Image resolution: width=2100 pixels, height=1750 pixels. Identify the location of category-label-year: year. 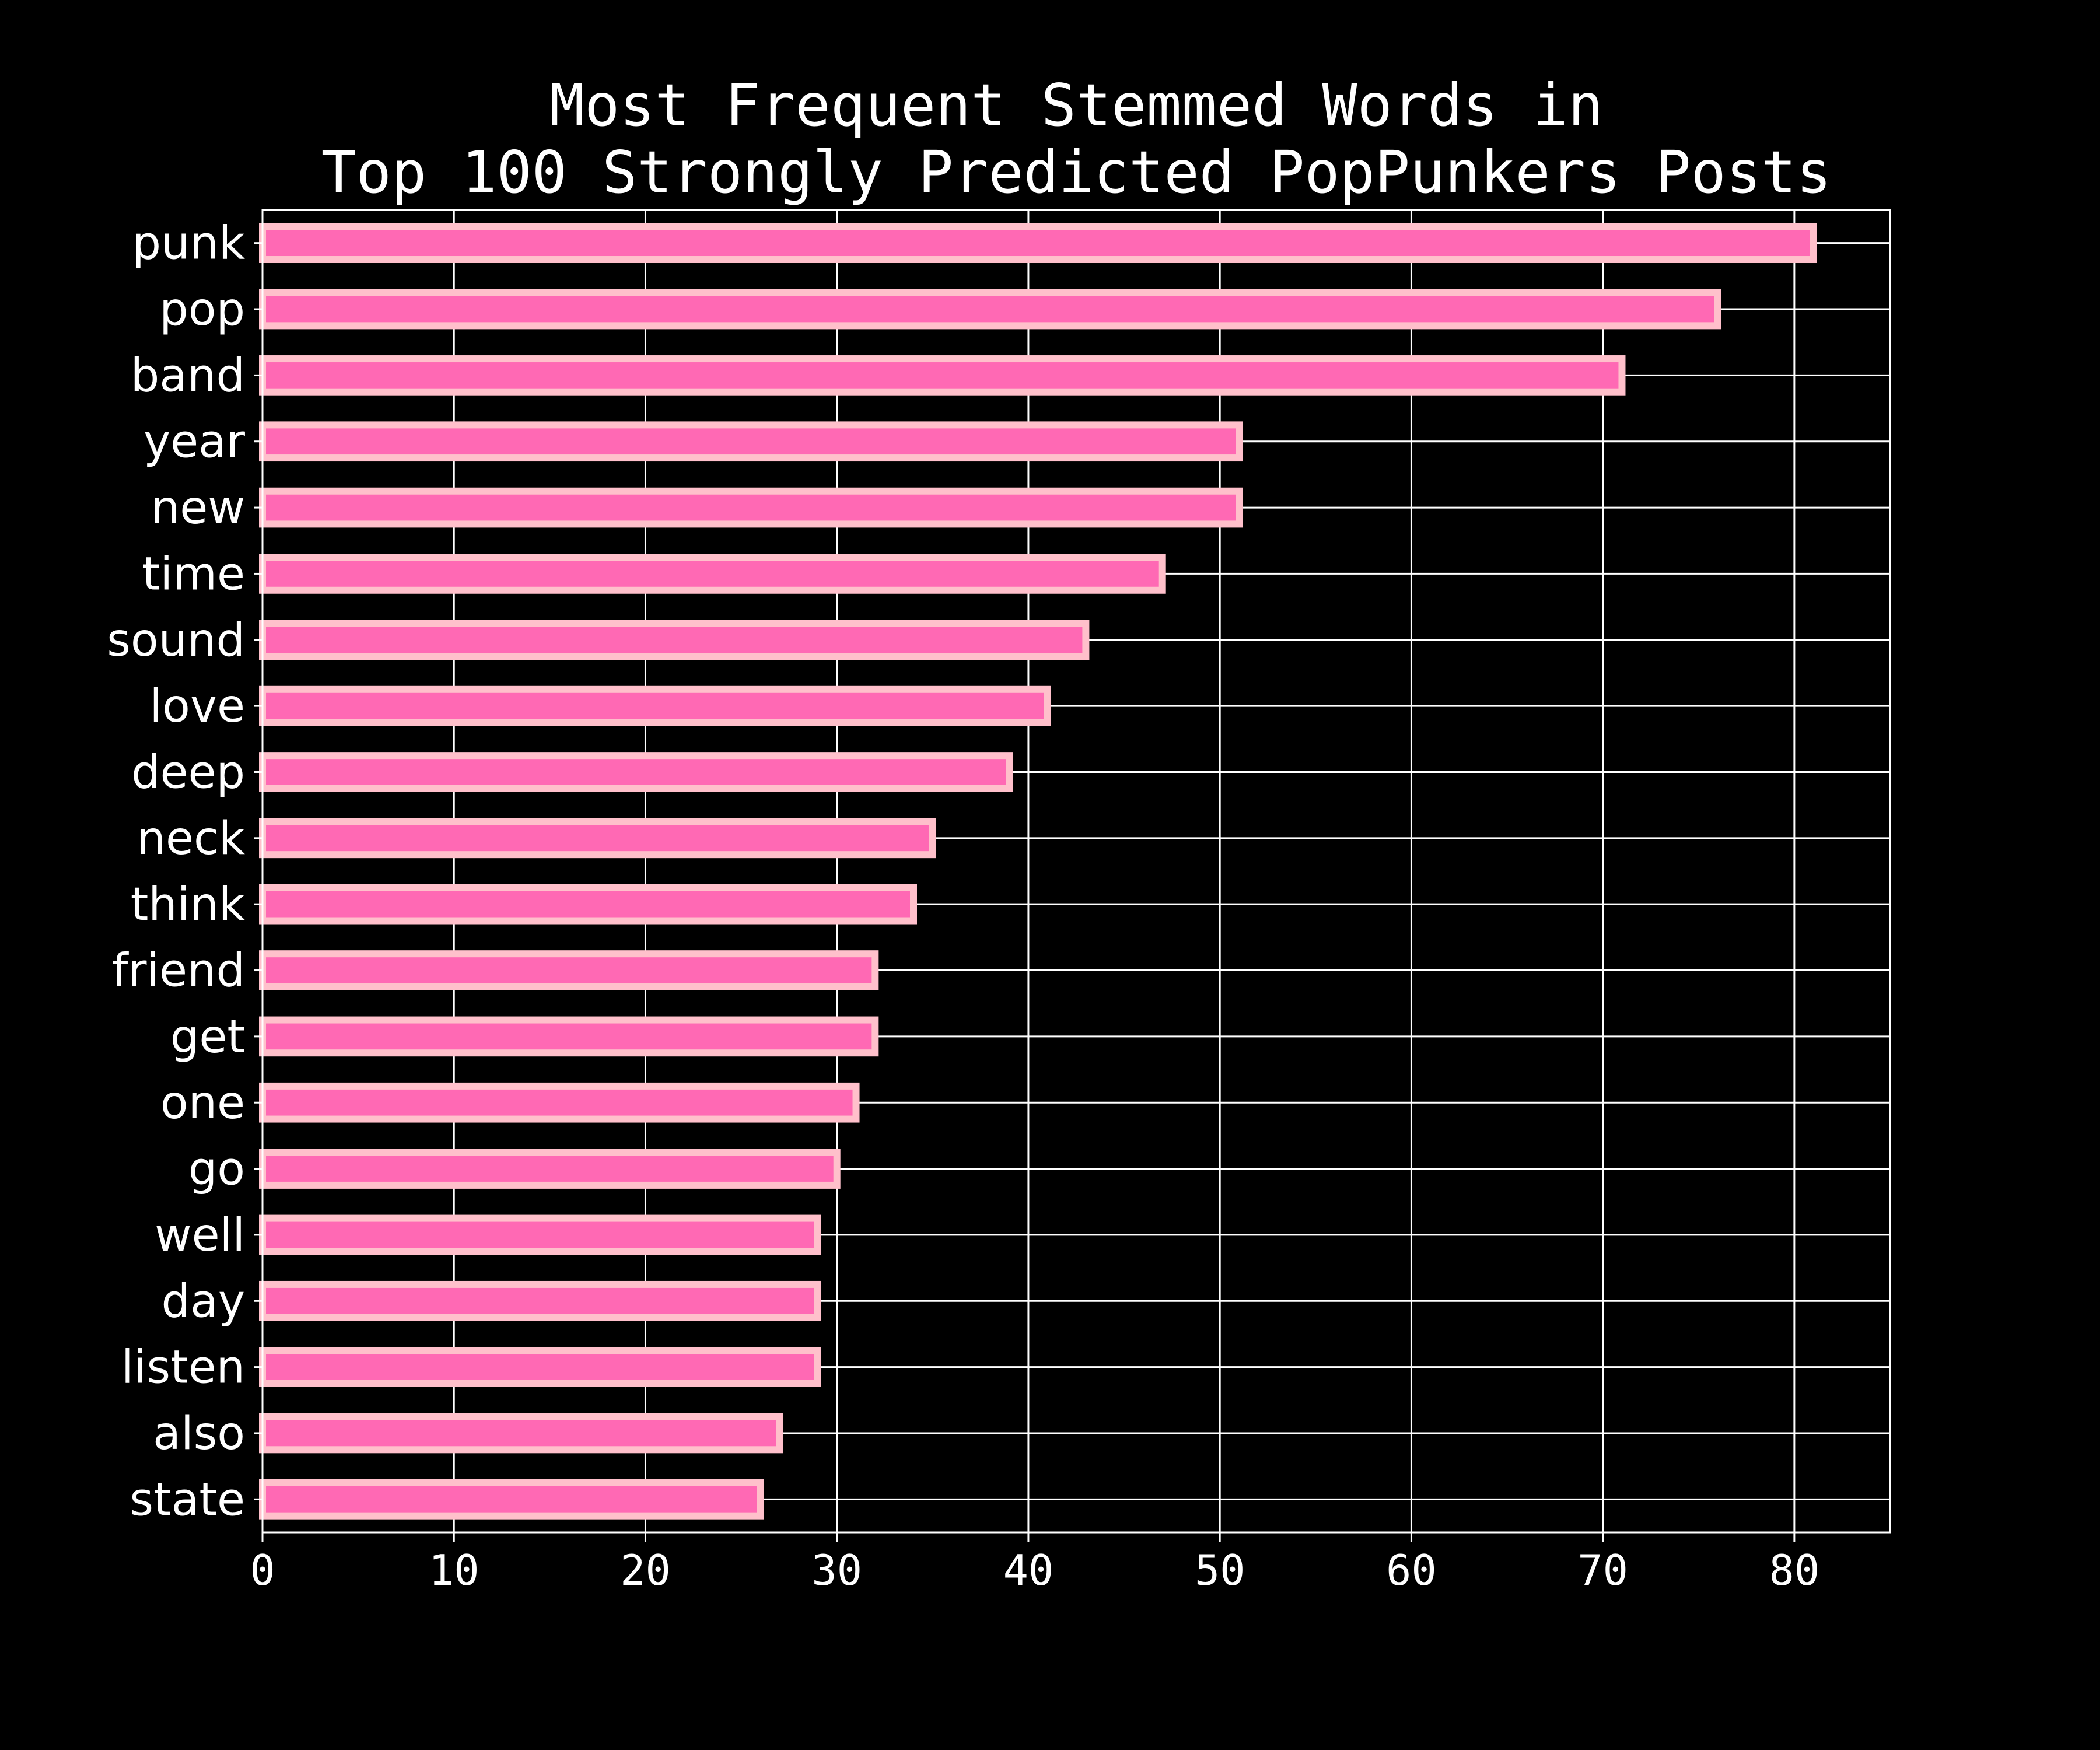
(195, 442).